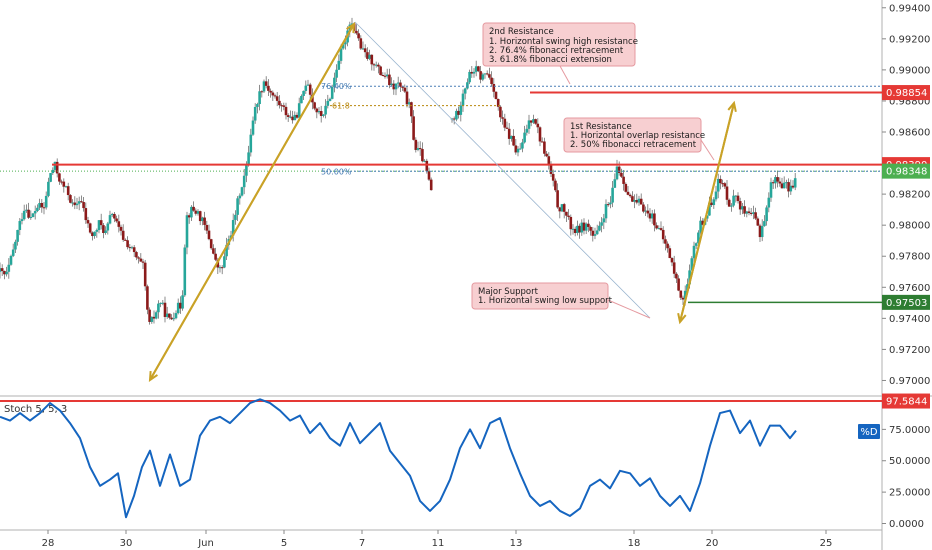 The image size is (932, 550). Describe the element at coordinates (909, 101) in the screenshot. I see `price-tick-label: 0.98800` at that location.